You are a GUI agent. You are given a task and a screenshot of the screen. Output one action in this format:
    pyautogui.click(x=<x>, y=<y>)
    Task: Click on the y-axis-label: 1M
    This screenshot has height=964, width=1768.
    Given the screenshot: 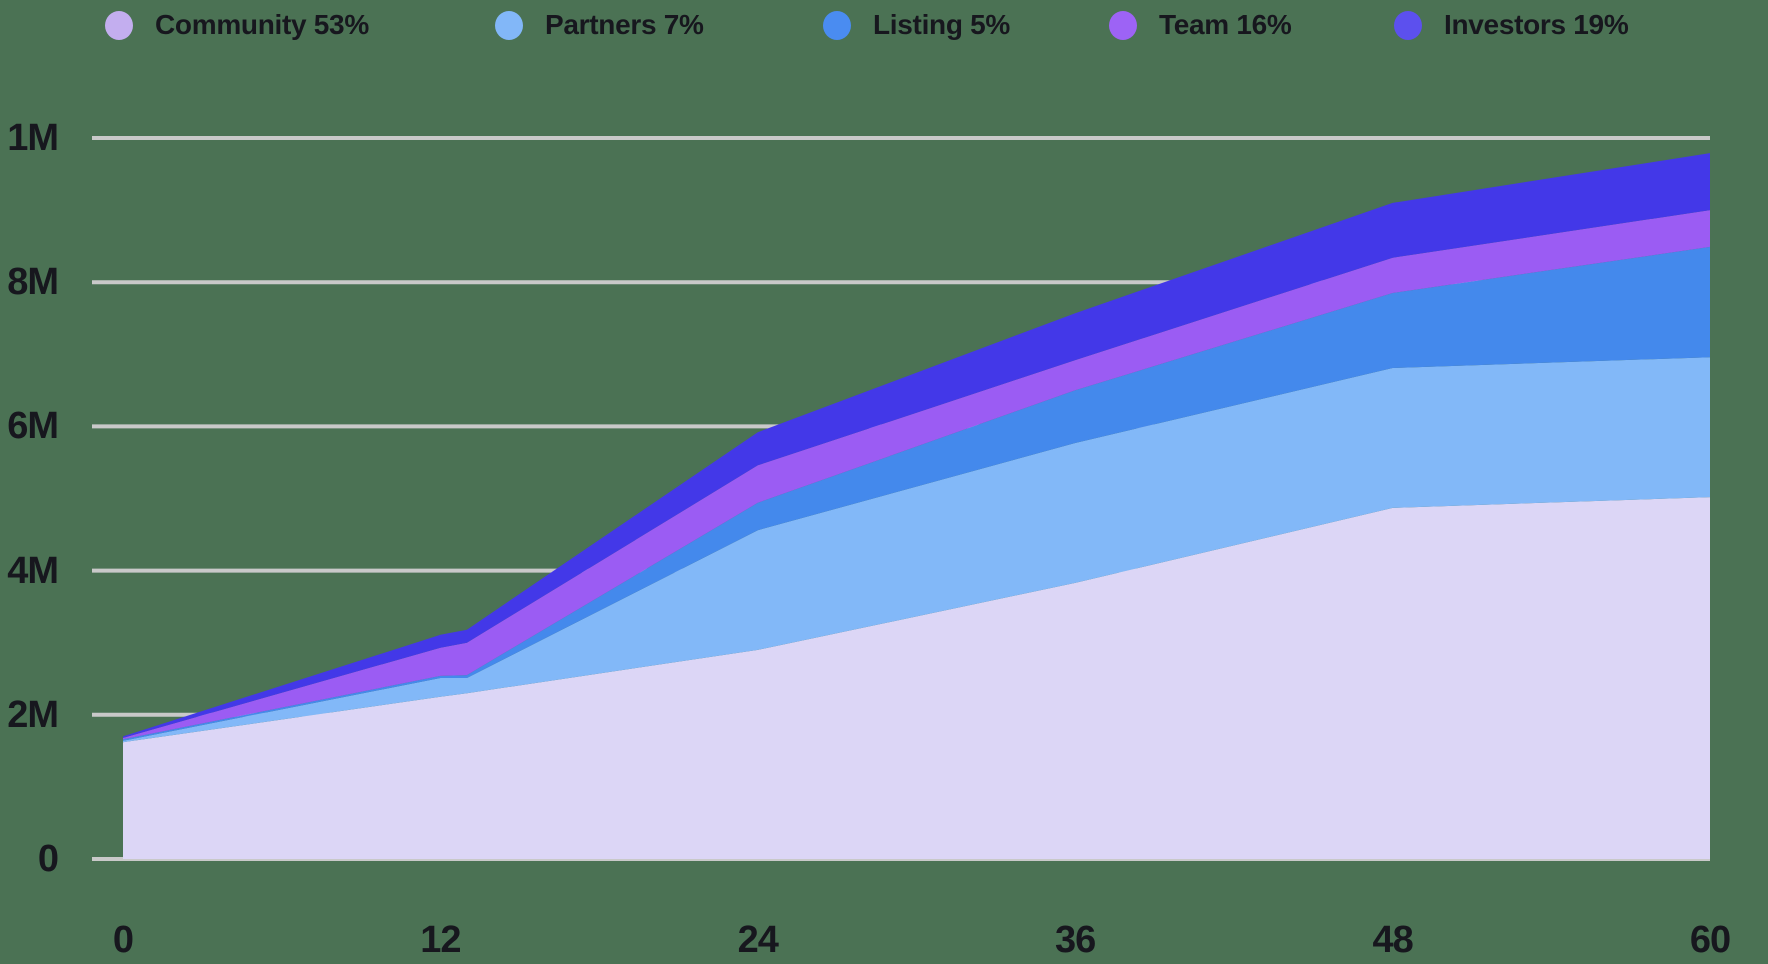 What is the action you would take?
    pyautogui.click(x=33, y=138)
    